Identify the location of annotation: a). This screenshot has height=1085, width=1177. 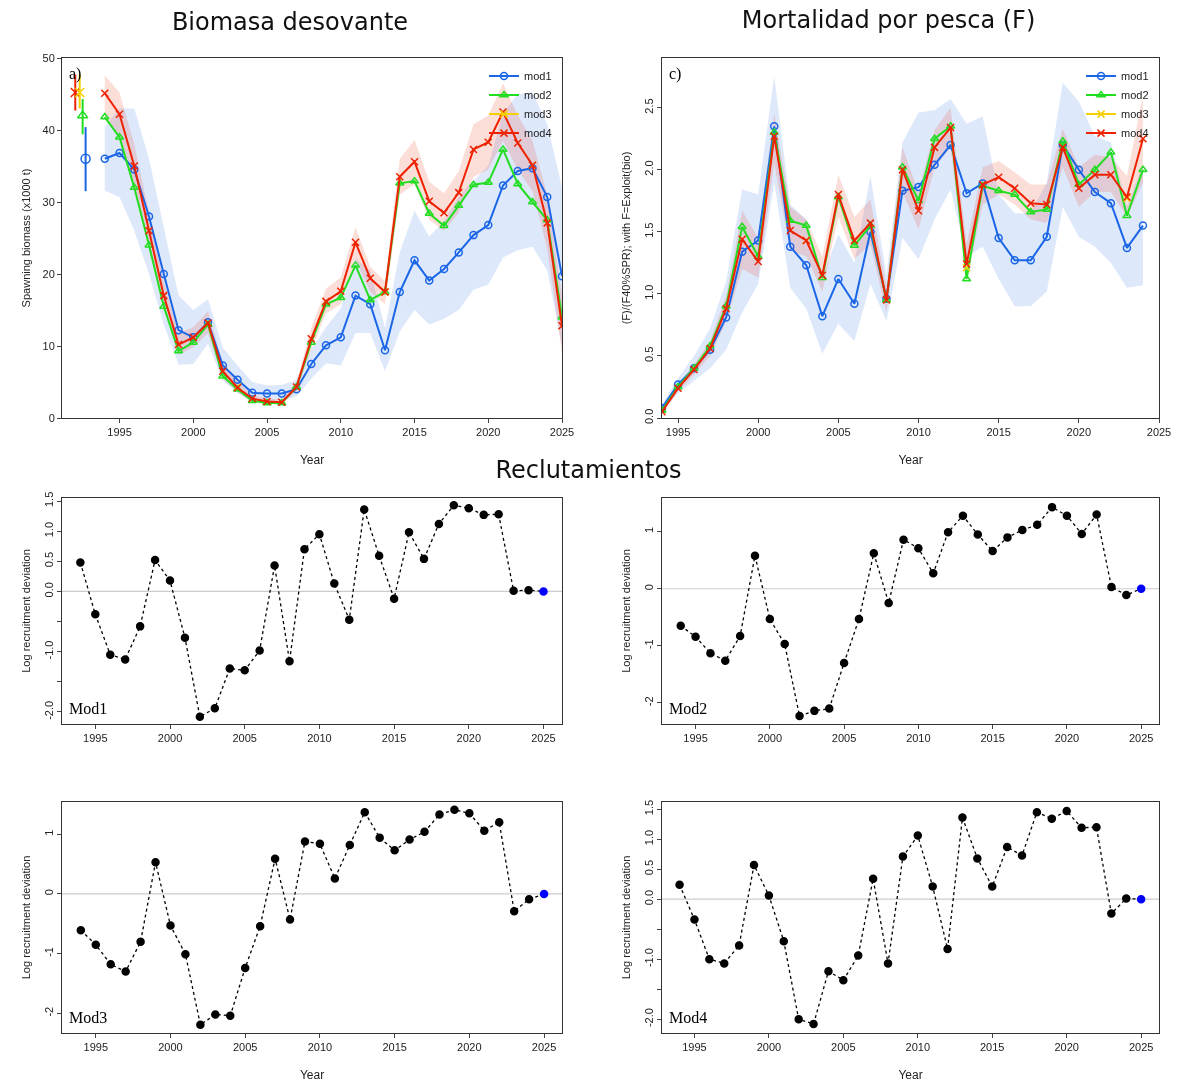
(75, 74).